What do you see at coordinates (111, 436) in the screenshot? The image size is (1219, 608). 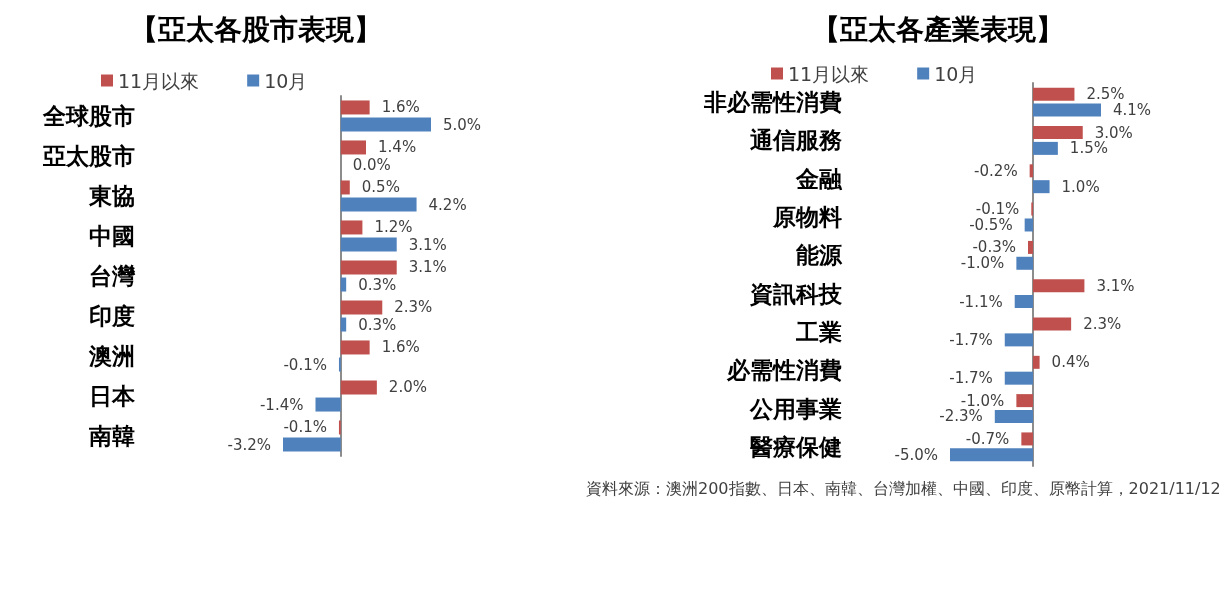 I see `y-tick-label: 南韓` at bounding box center [111, 436].